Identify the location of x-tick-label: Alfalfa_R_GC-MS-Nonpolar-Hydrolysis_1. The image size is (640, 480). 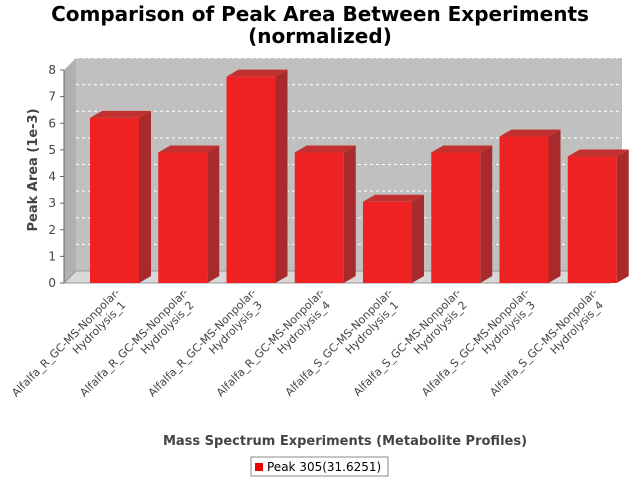
(70, 347).